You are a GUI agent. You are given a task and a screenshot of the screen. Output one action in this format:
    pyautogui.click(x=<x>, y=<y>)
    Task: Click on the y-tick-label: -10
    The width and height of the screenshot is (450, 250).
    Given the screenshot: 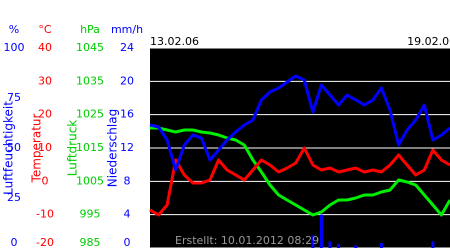 What is the action you would take?
    pyautogui.click(x=45, y=214)
    